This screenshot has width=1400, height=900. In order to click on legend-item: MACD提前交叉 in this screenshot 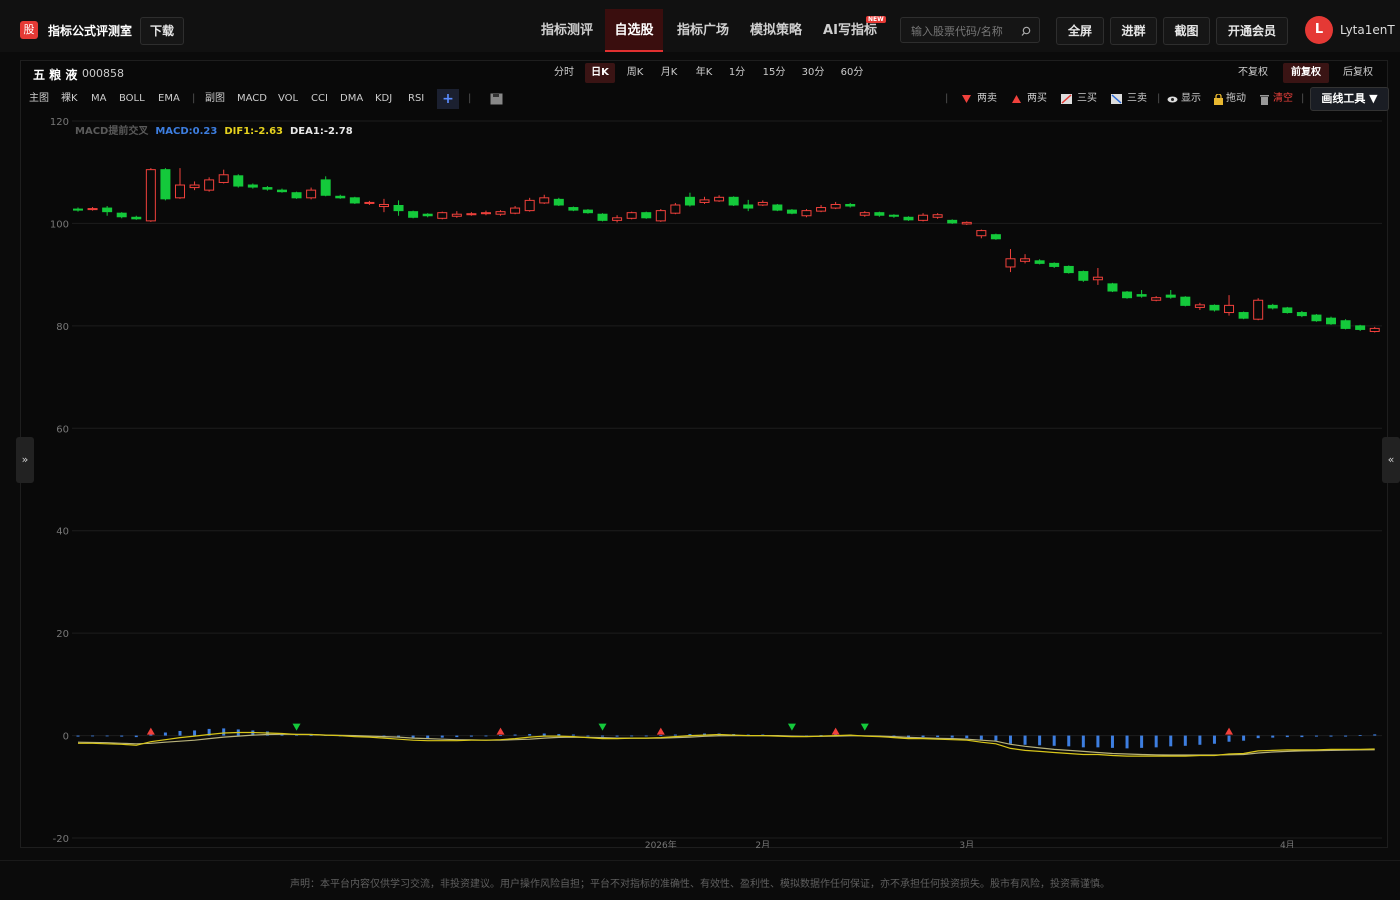, I will do `click(112, 130)`.